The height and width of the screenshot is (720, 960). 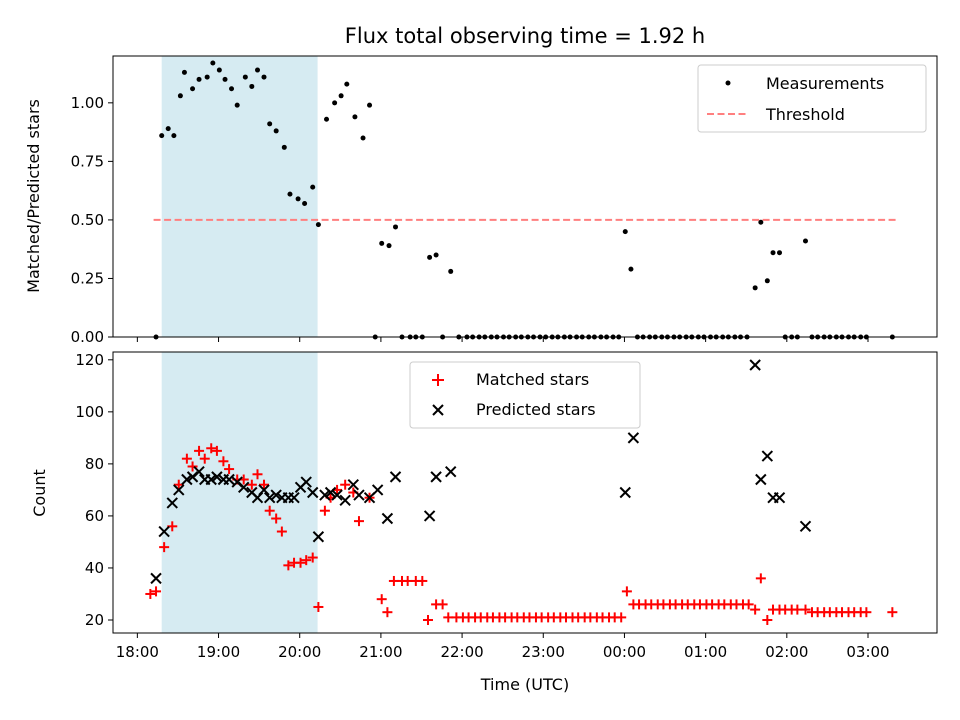 I want to click on bottom-x-tick-label: 20:00, so click(x=299, y=652).